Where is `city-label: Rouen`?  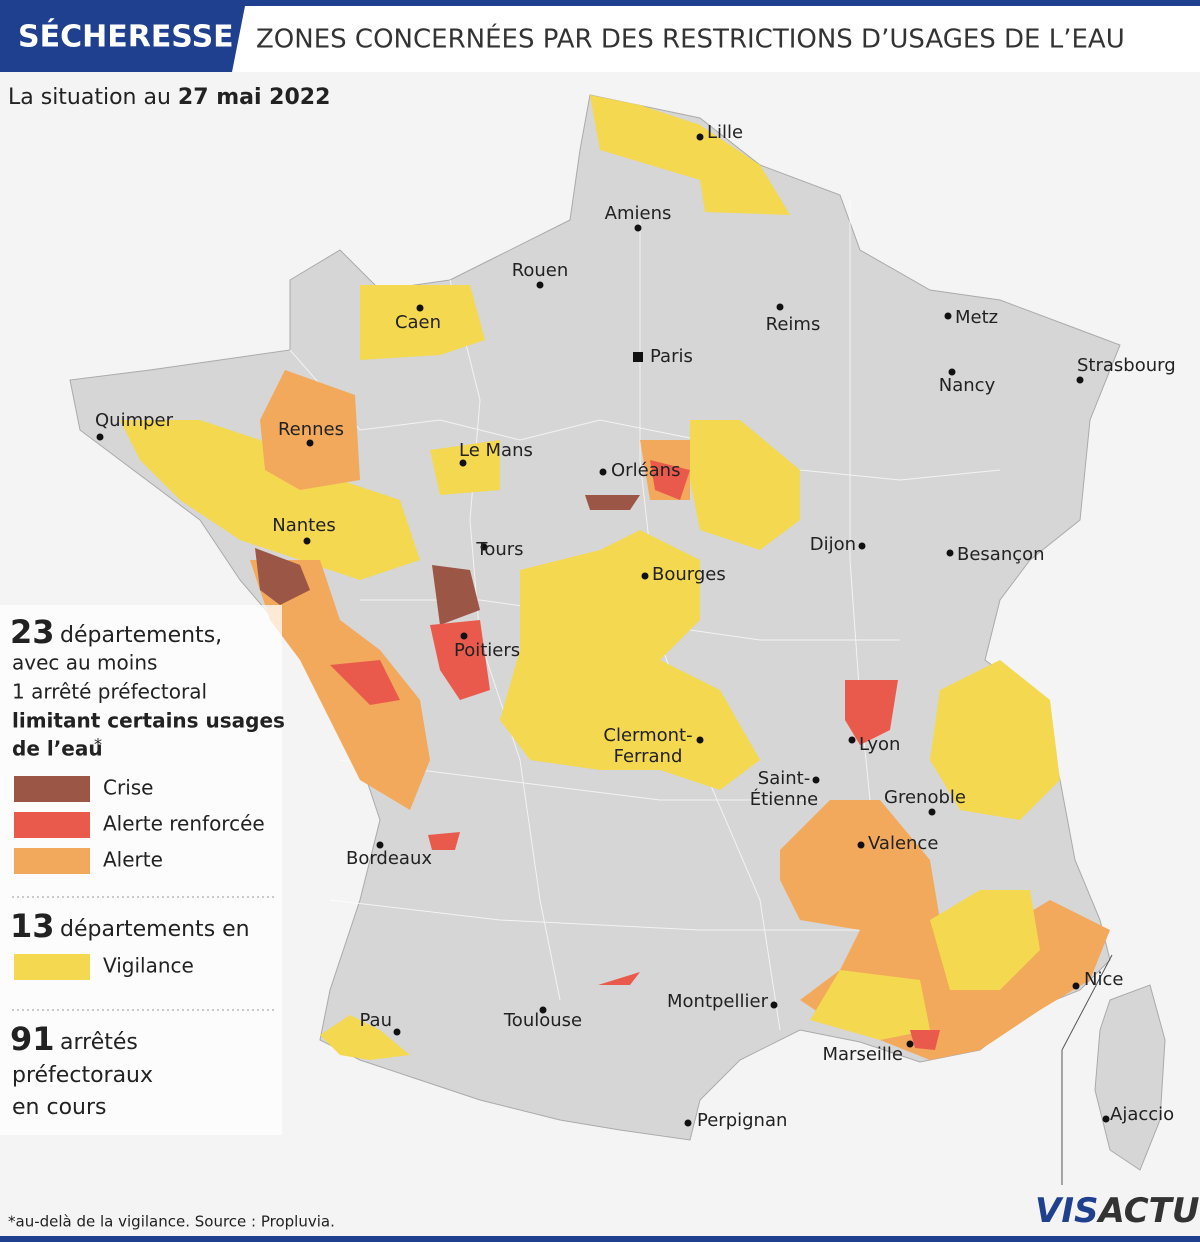 city-label: Rouen is located at coordinates (540, 270).